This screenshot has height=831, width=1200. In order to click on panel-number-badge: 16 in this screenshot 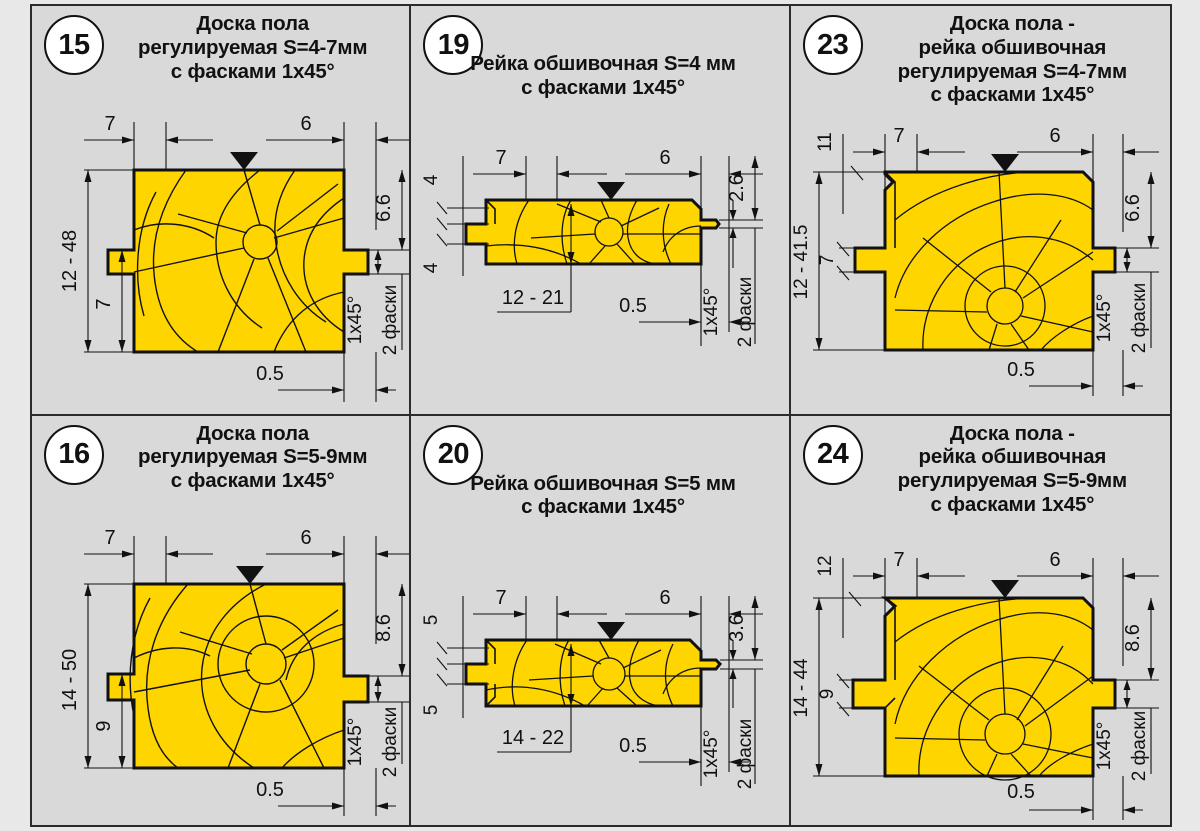, I will do `click(74, 454)`.